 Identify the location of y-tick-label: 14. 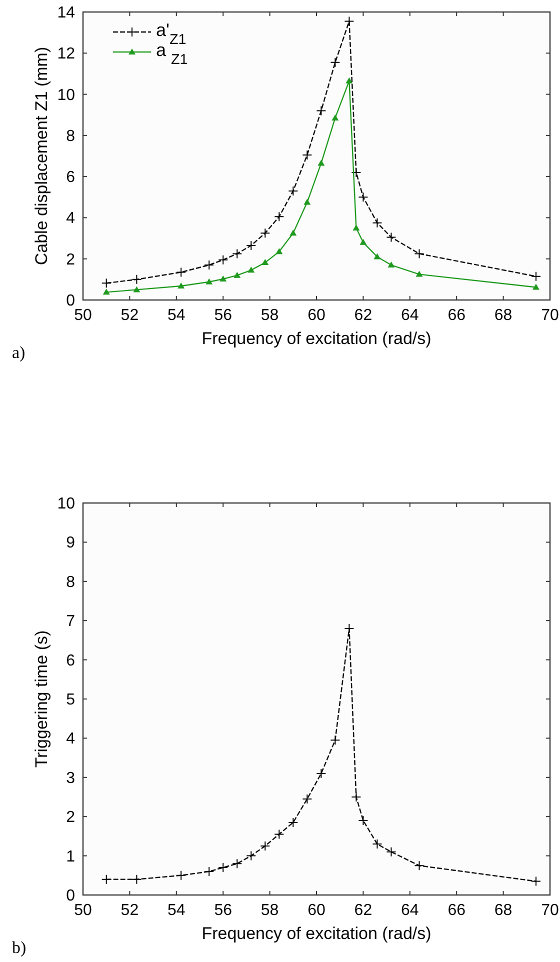
(66, 13).